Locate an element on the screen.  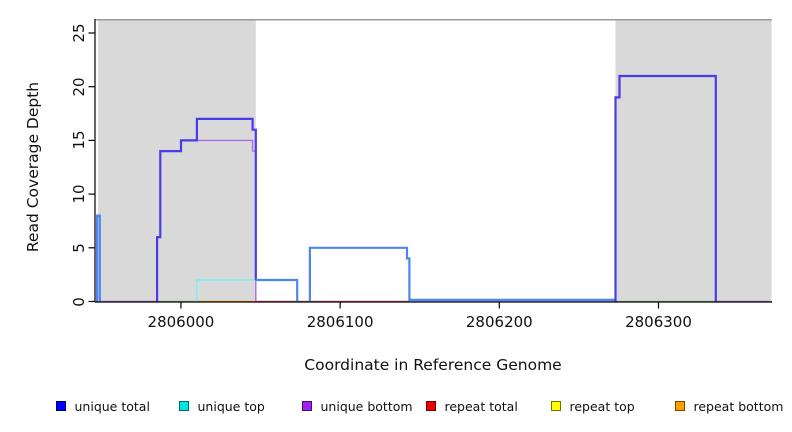
repeat-region-1-band is located at coordinates (177, 161).